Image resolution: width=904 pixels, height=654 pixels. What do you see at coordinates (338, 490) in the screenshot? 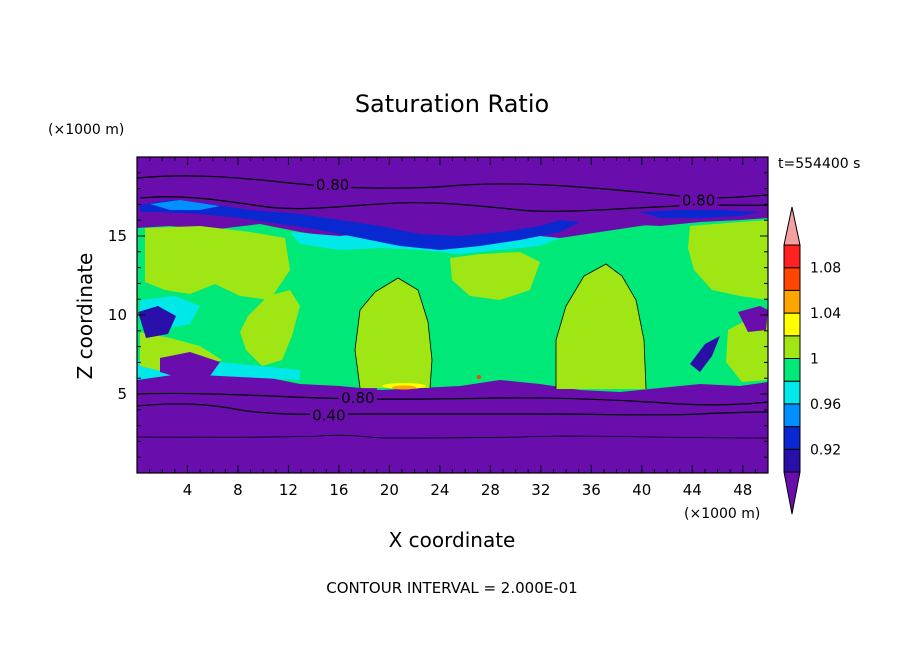
I see `x-tick-label: 16` at bounding box center [338, 490].